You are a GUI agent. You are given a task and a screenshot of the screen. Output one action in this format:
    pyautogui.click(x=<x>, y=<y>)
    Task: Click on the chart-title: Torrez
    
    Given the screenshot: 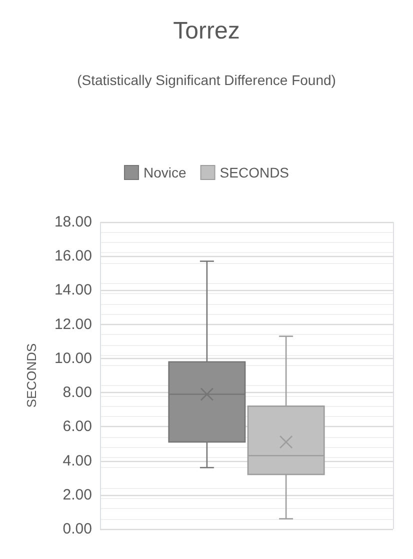 What is the action you would take?
    pyautogui.click(x=206, y=31)
    